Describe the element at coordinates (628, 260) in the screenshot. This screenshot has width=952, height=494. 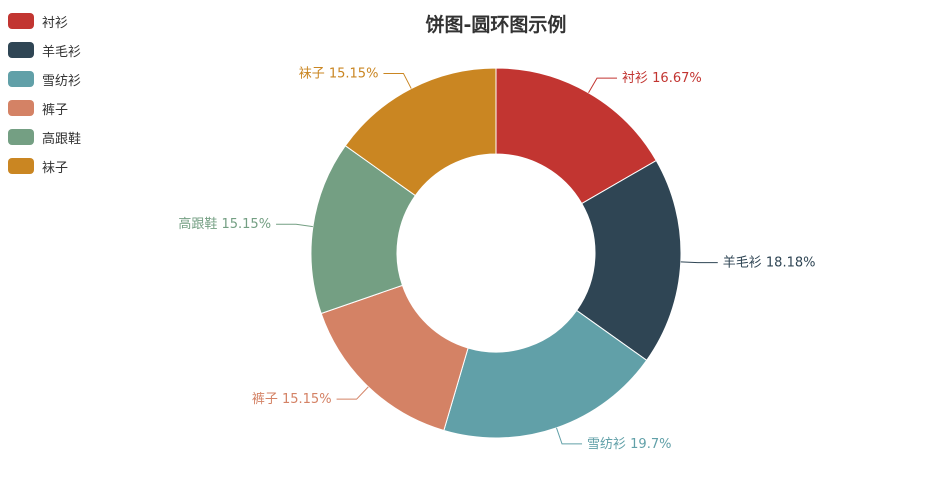
I see `donut-slice-sweater` at that location.